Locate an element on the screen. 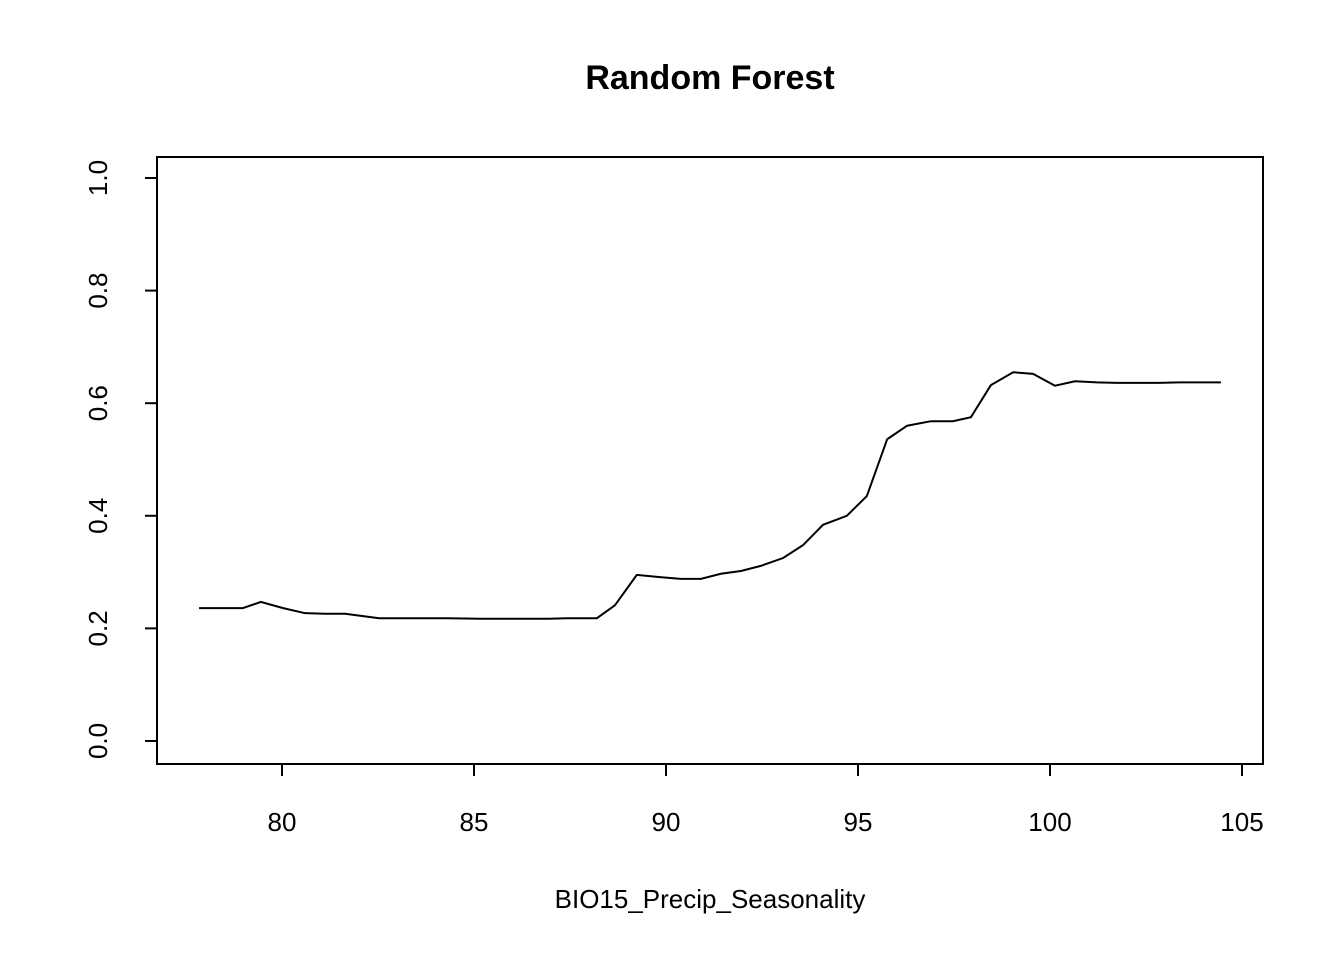 The image size is (1344, 960). y-tick-label: 0.2 is located at coordinates (98, 628).